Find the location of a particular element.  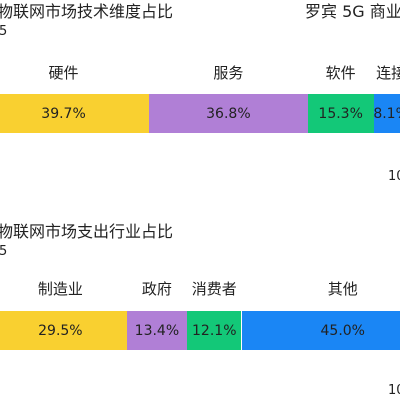

bar-segment-3: 15.3% is located at coordinates (340, 113).